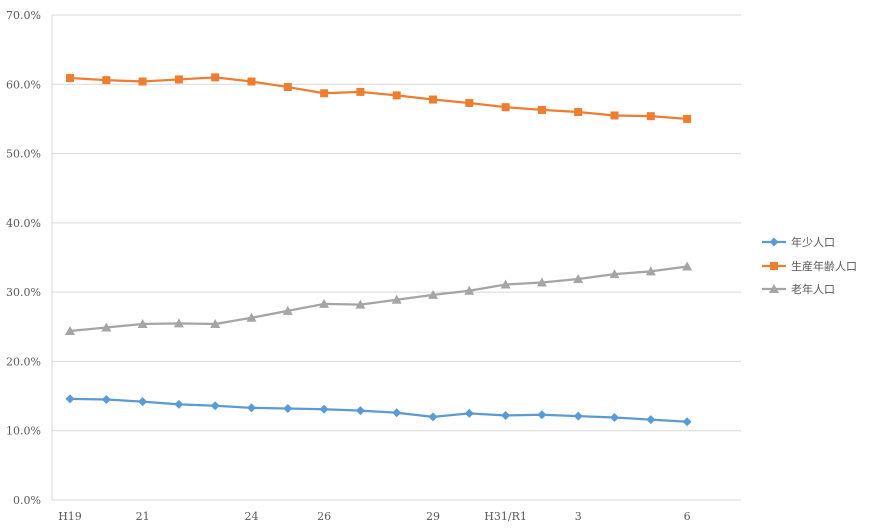  I want to click on legend-item: 生産年齢人口, so click(809, 266).